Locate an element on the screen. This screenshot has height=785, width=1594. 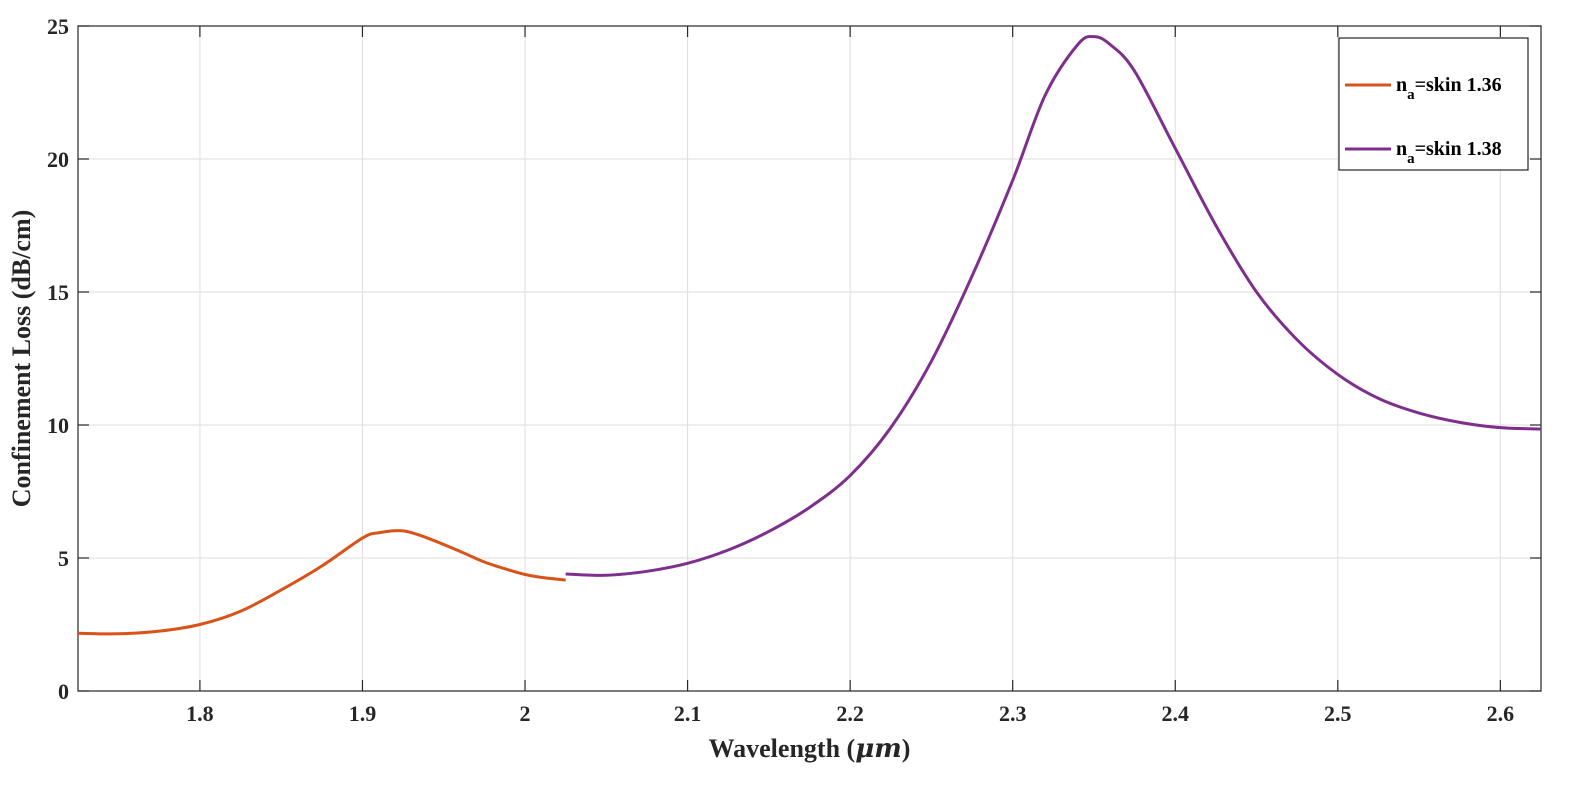
x-tick-label: 2 is located at coordinates (525, 713).